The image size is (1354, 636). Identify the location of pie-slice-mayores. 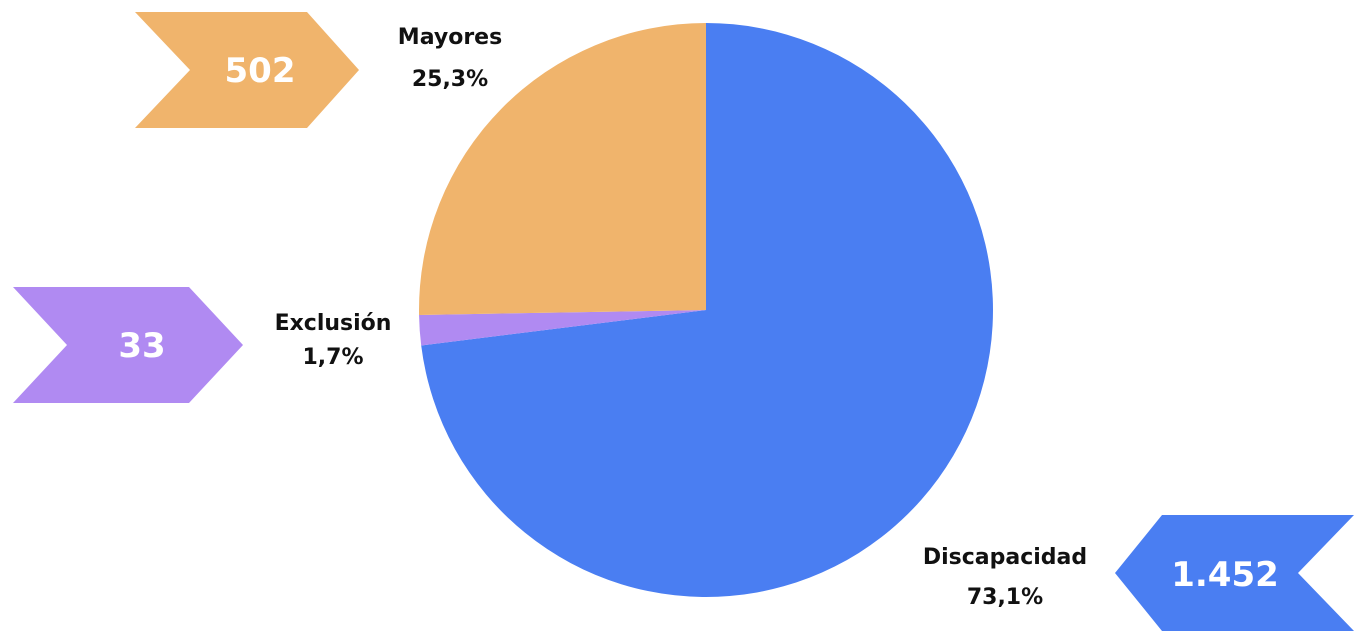
(562, 169).